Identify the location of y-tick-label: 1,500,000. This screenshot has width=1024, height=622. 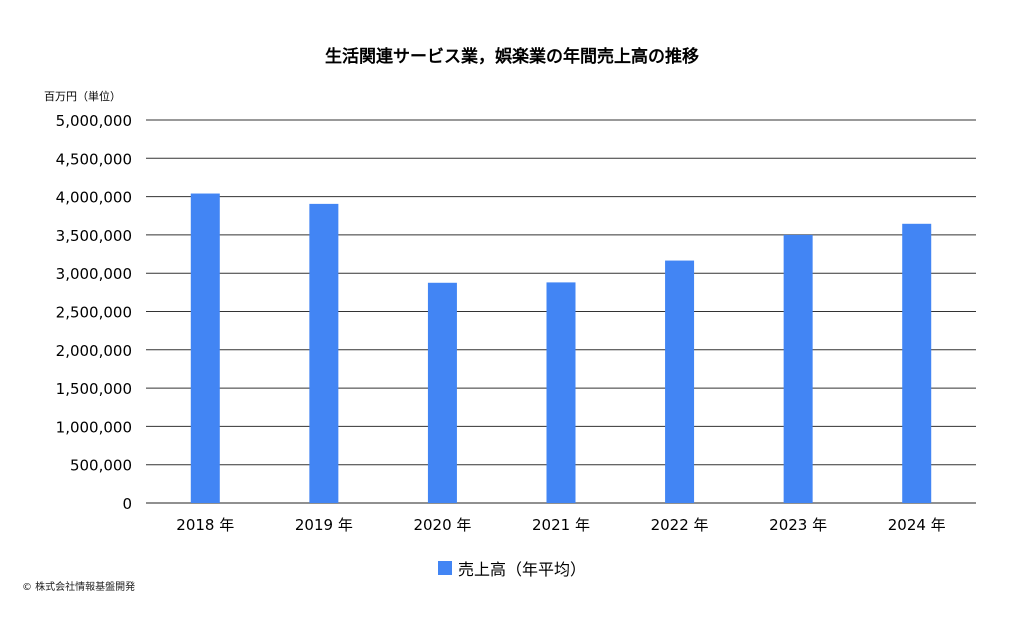
(94, 389).